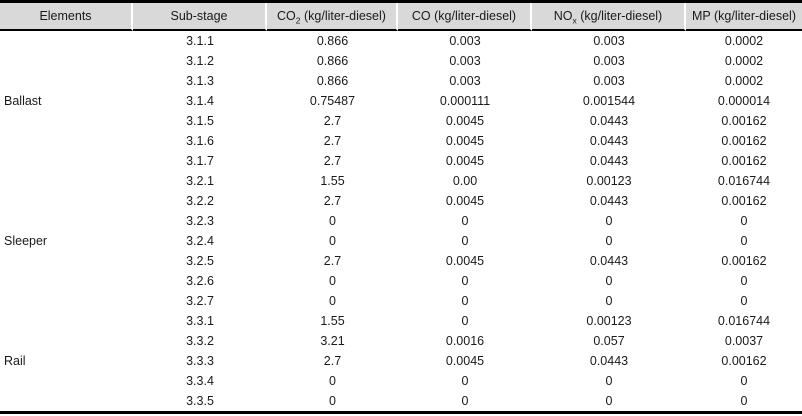 This screenshot has width=802, height=416. What do you see at coordinates (200, 401) in the screenshot?
I see `substage-cell: 3.3.5` at bounding box center [200, 401].